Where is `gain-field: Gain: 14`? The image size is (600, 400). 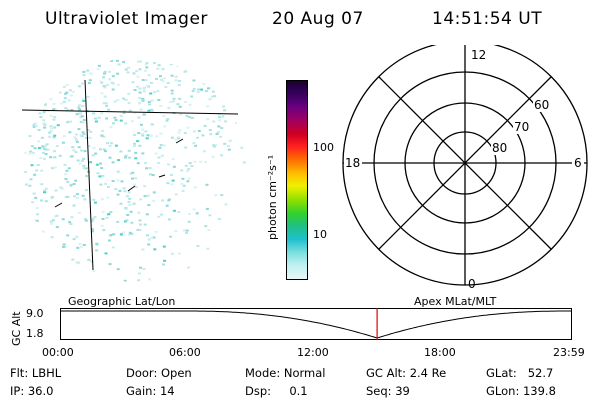
gain-field: Gain: 14 is located at coordinates (150, 391).